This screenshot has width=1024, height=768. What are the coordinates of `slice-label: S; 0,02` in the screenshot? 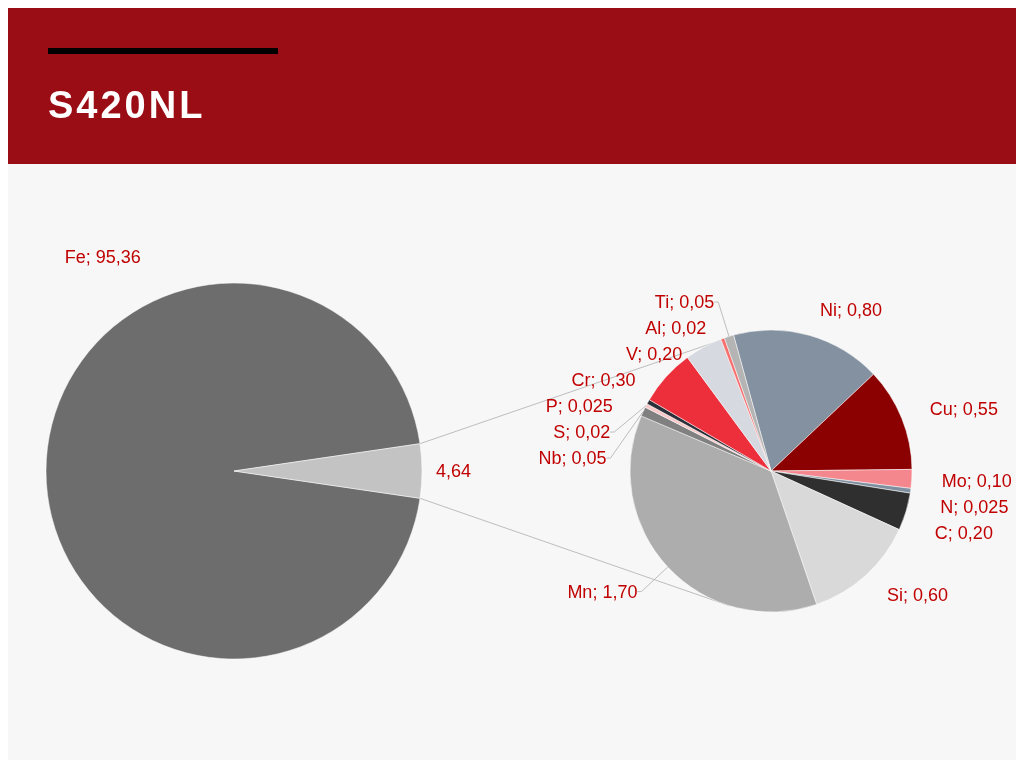 It's located at (582, 432).